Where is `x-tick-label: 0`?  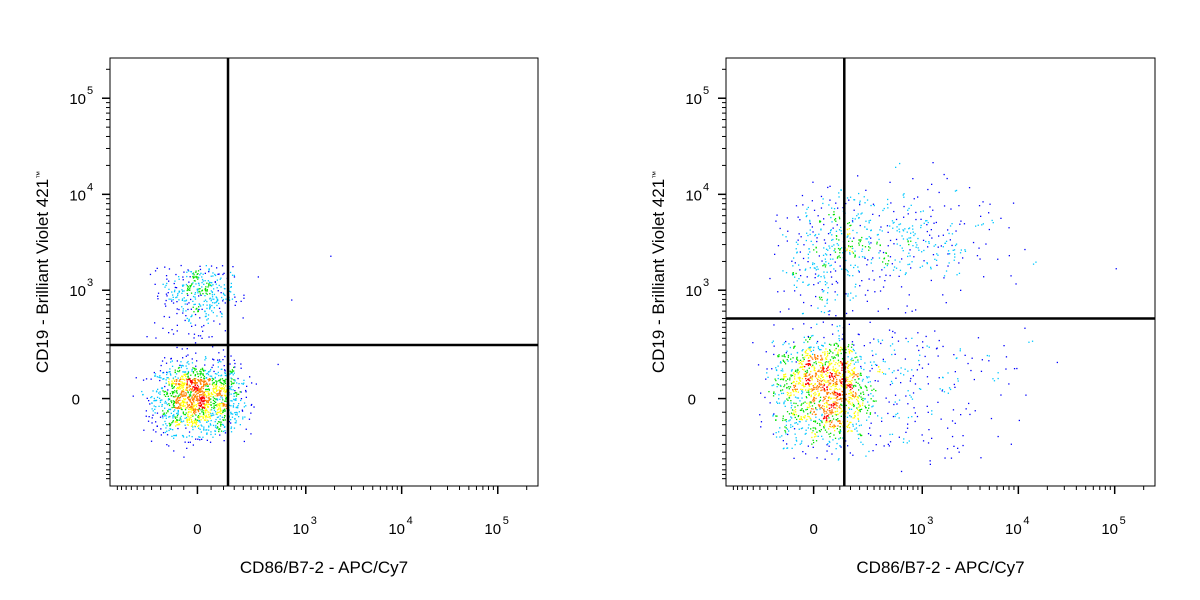
x-tick-label: 0 is located at coordinates (197, 529).